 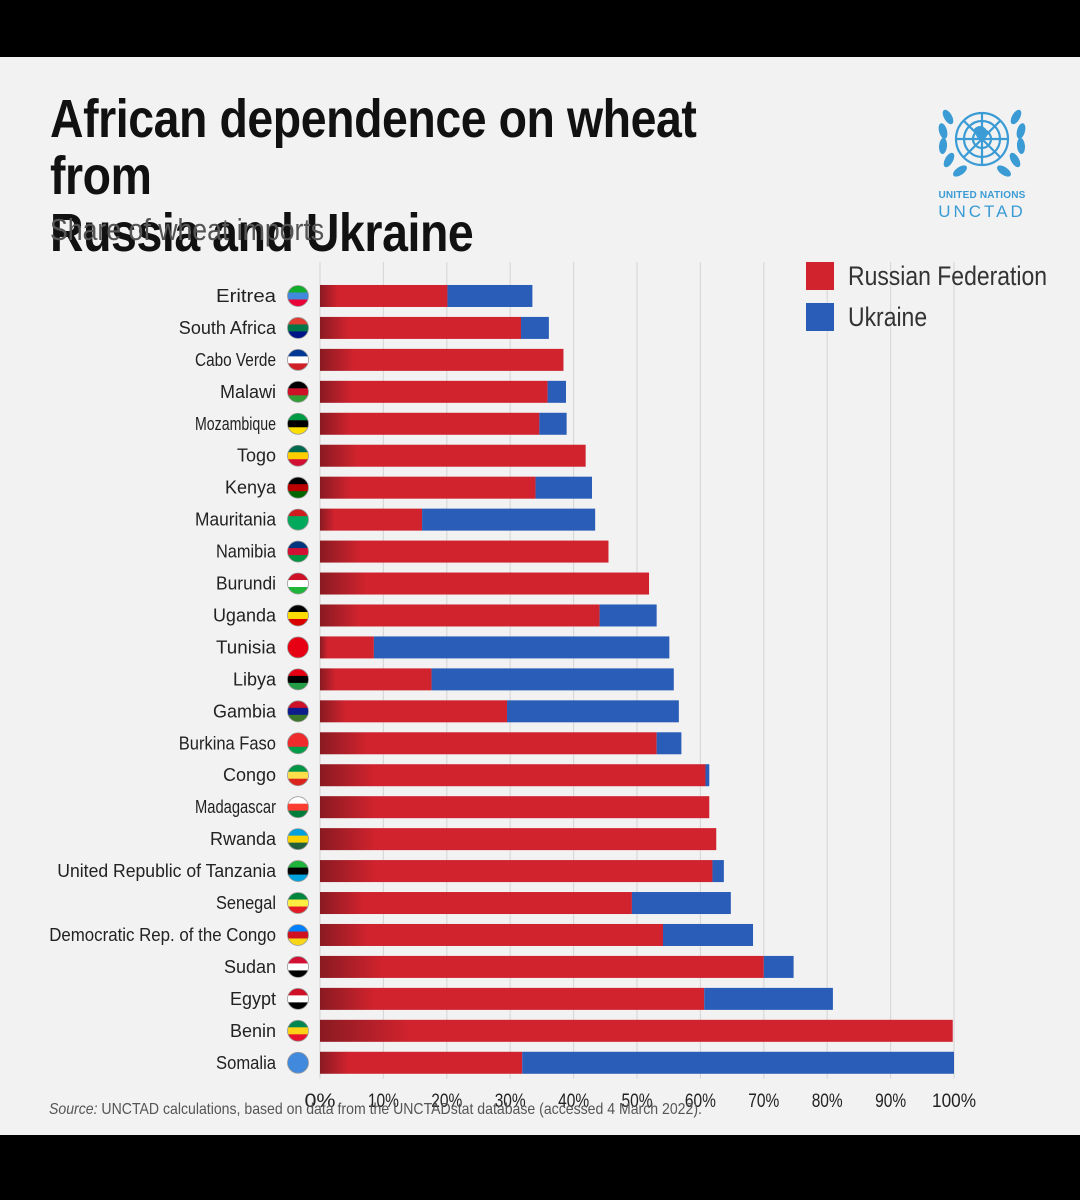 I want to click on Mozambique-flag-icon, so click(x=298, y=424).